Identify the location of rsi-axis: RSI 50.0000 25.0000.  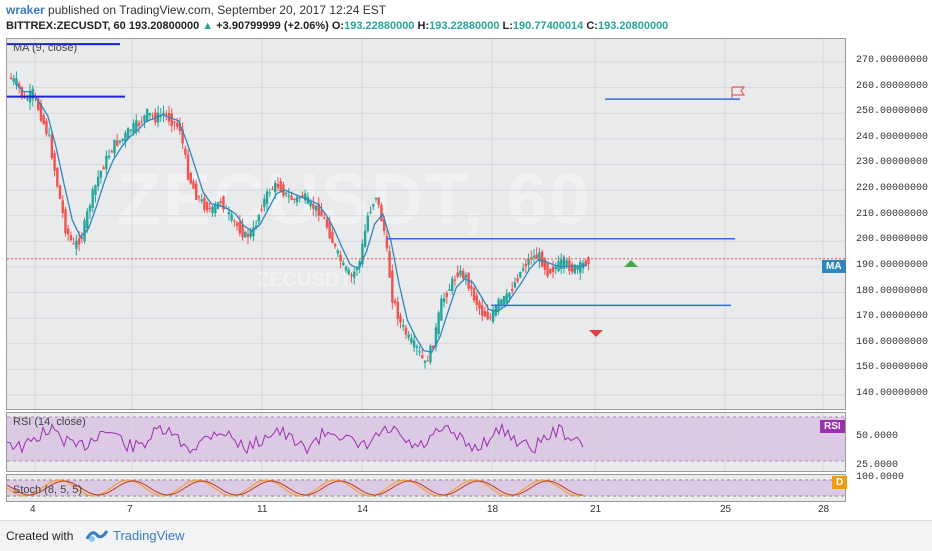
(876, 442).